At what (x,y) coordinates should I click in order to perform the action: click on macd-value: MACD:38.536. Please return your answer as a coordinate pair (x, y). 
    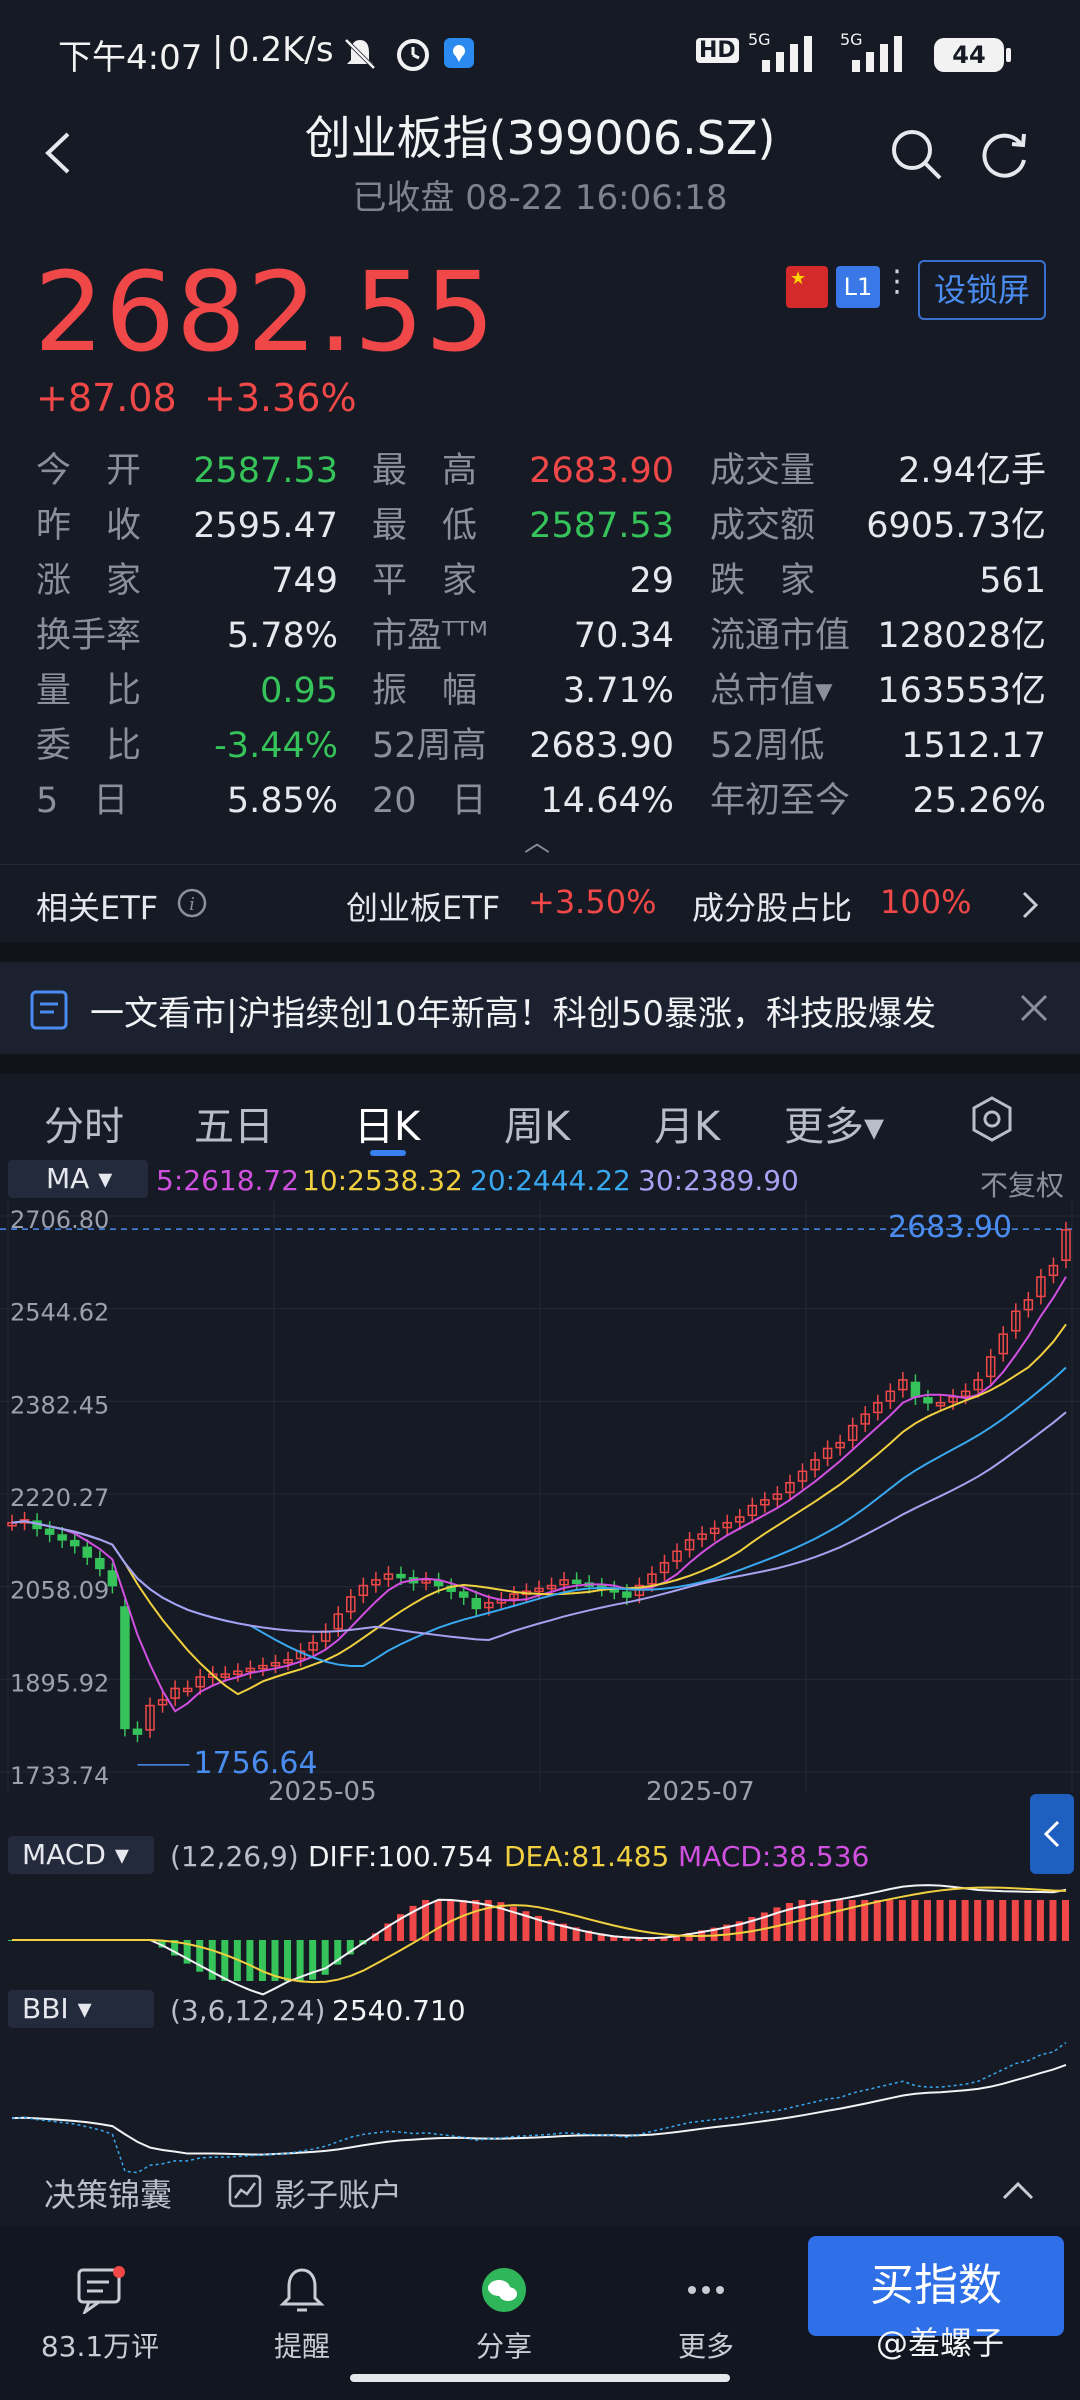
    Looking at the image, I should click on (774, 1856).